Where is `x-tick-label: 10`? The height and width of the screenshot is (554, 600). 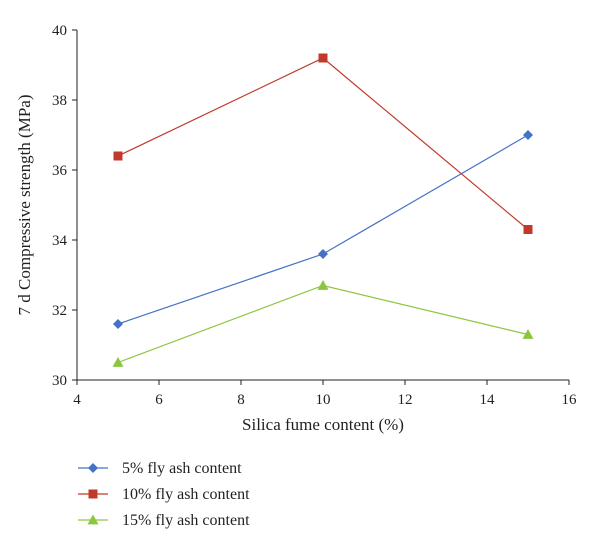
x-tick-label: 10 is located at coordinates (323, 400).